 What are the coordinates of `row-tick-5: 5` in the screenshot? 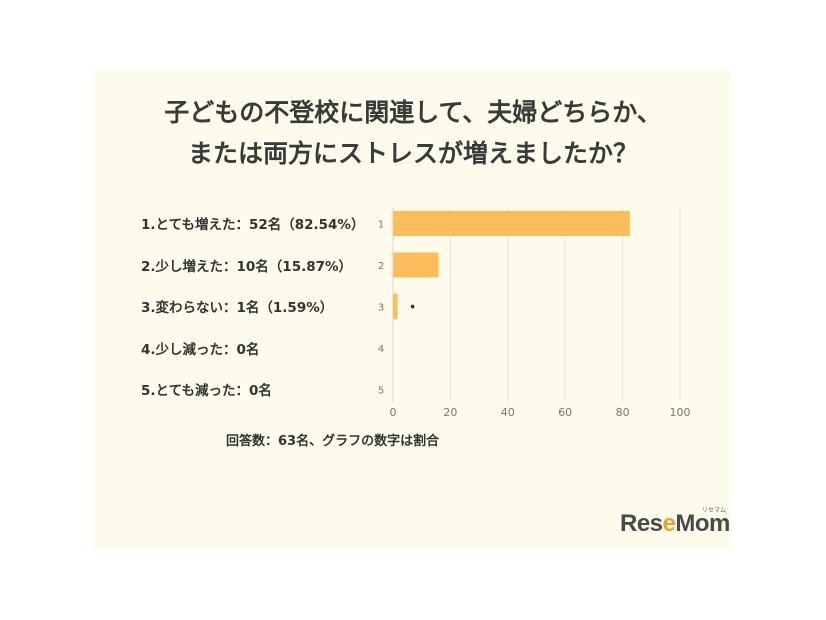 It's located at (381, 391).